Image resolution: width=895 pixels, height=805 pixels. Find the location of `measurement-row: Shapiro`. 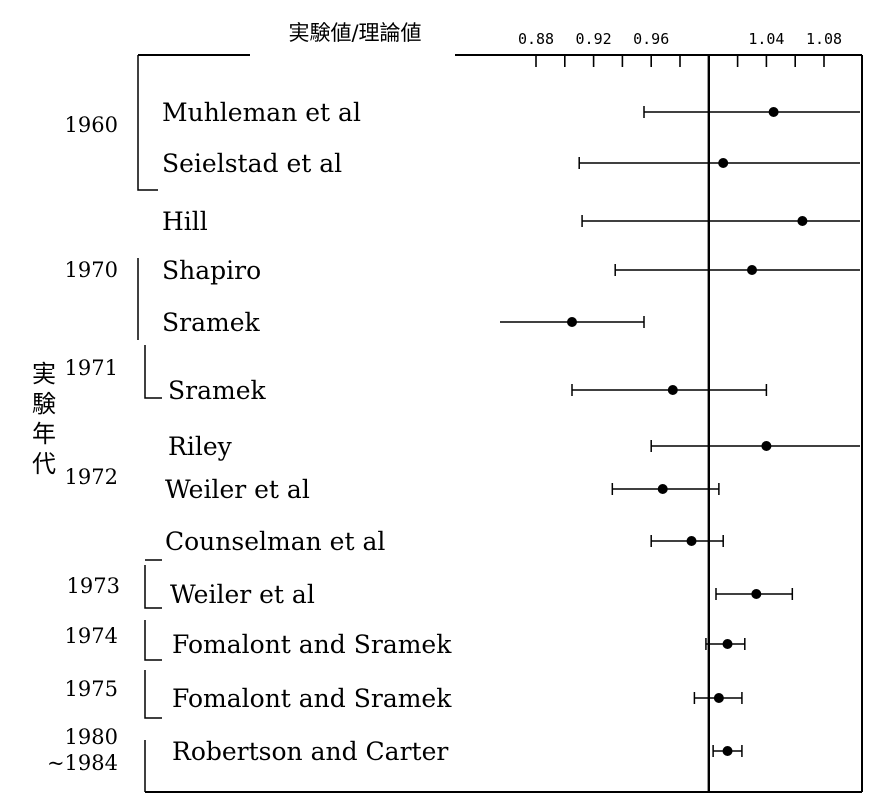

measurement-row: Shapiro is located at coordinates (511, 270).